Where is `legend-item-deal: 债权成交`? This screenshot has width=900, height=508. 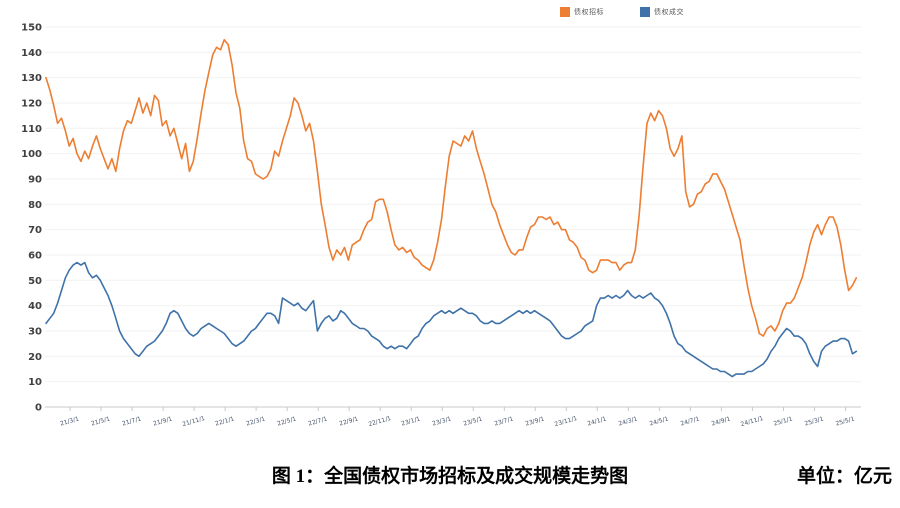
legend-item-deal: 债权成交 is located at coordinates (662, 12).